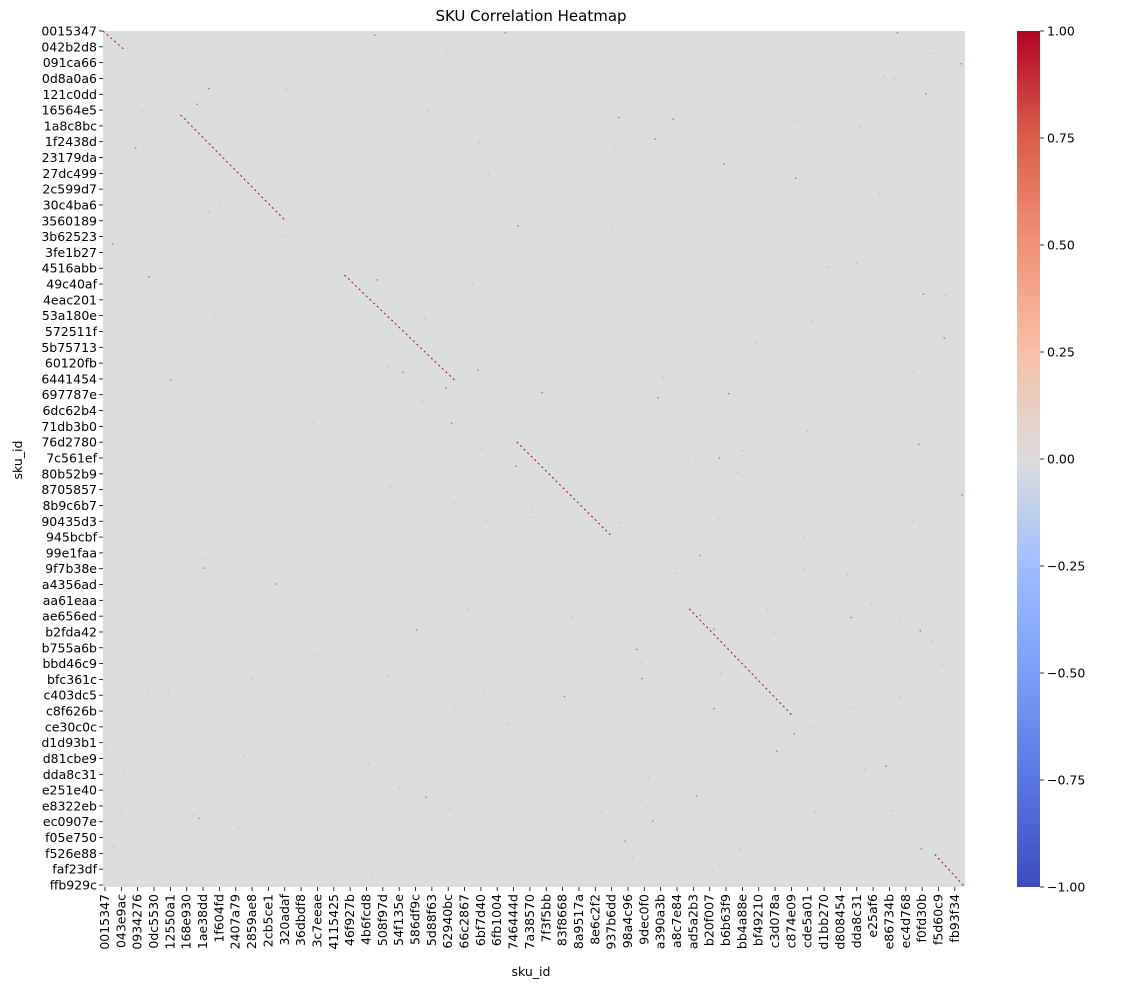  I want to click on x-tick-label: 937b6dd, so click(611, 922).